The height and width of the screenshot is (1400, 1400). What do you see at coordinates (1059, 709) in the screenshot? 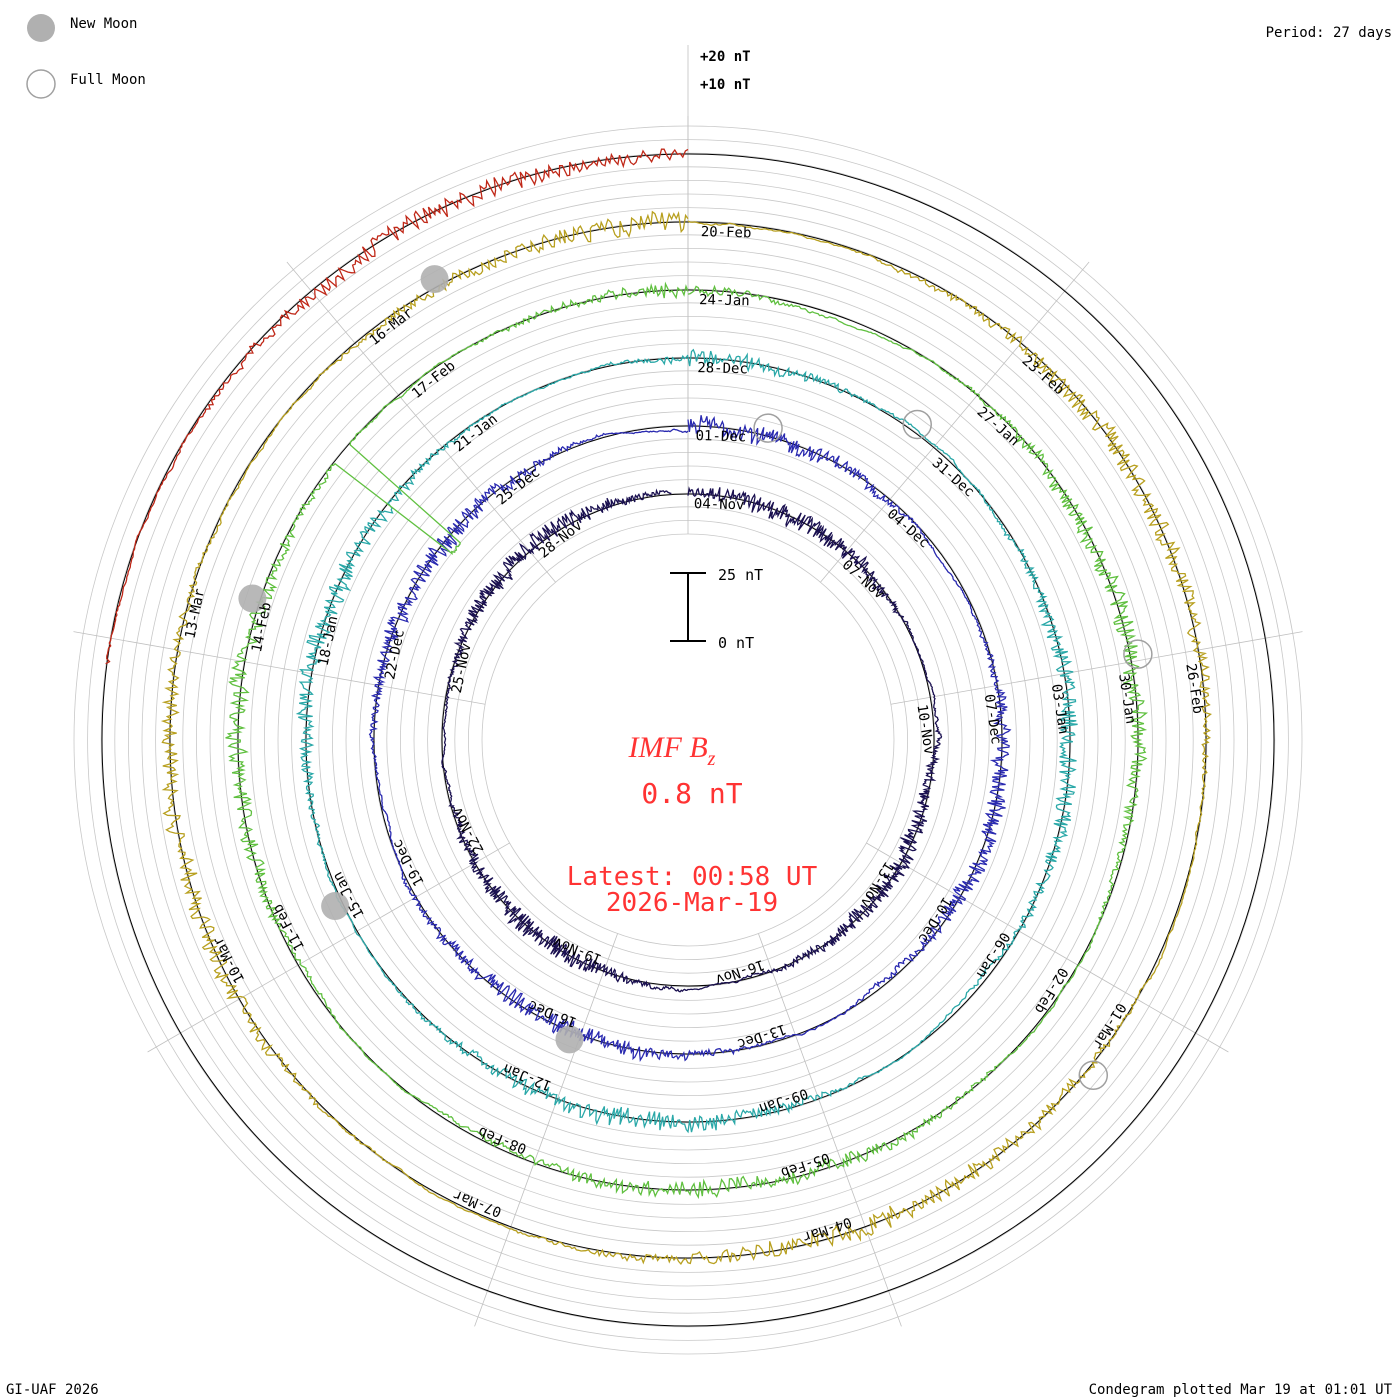
I see `date-label: 03-Jan` at bounding box center [1059, 709].